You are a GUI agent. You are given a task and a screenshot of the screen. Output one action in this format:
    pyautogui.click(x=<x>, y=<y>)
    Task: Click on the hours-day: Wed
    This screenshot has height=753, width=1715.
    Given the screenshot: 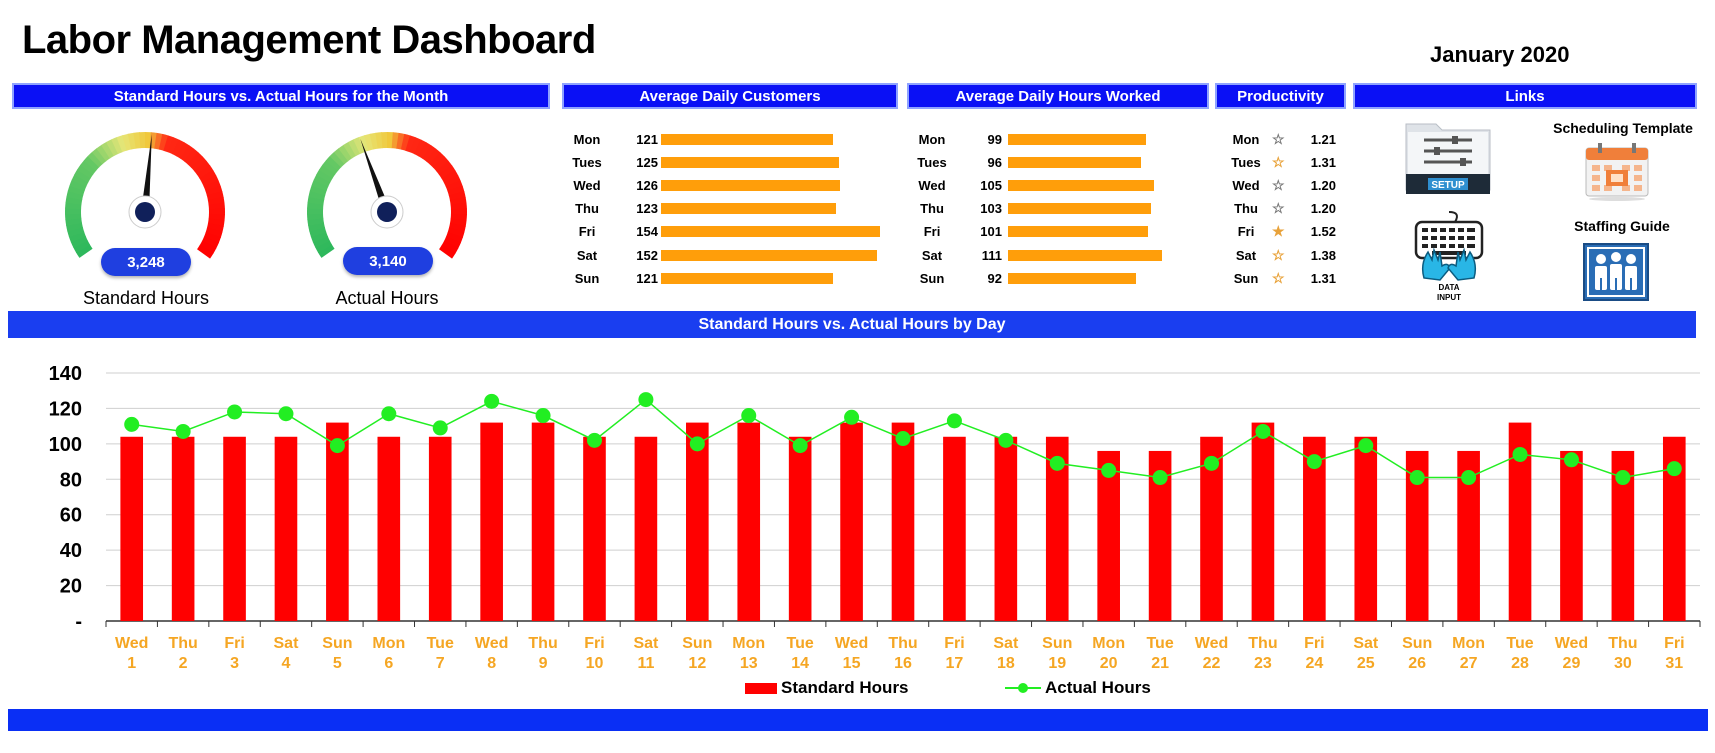 What is the action you would take?
    pyautogui.click(x=932, y=185)
    